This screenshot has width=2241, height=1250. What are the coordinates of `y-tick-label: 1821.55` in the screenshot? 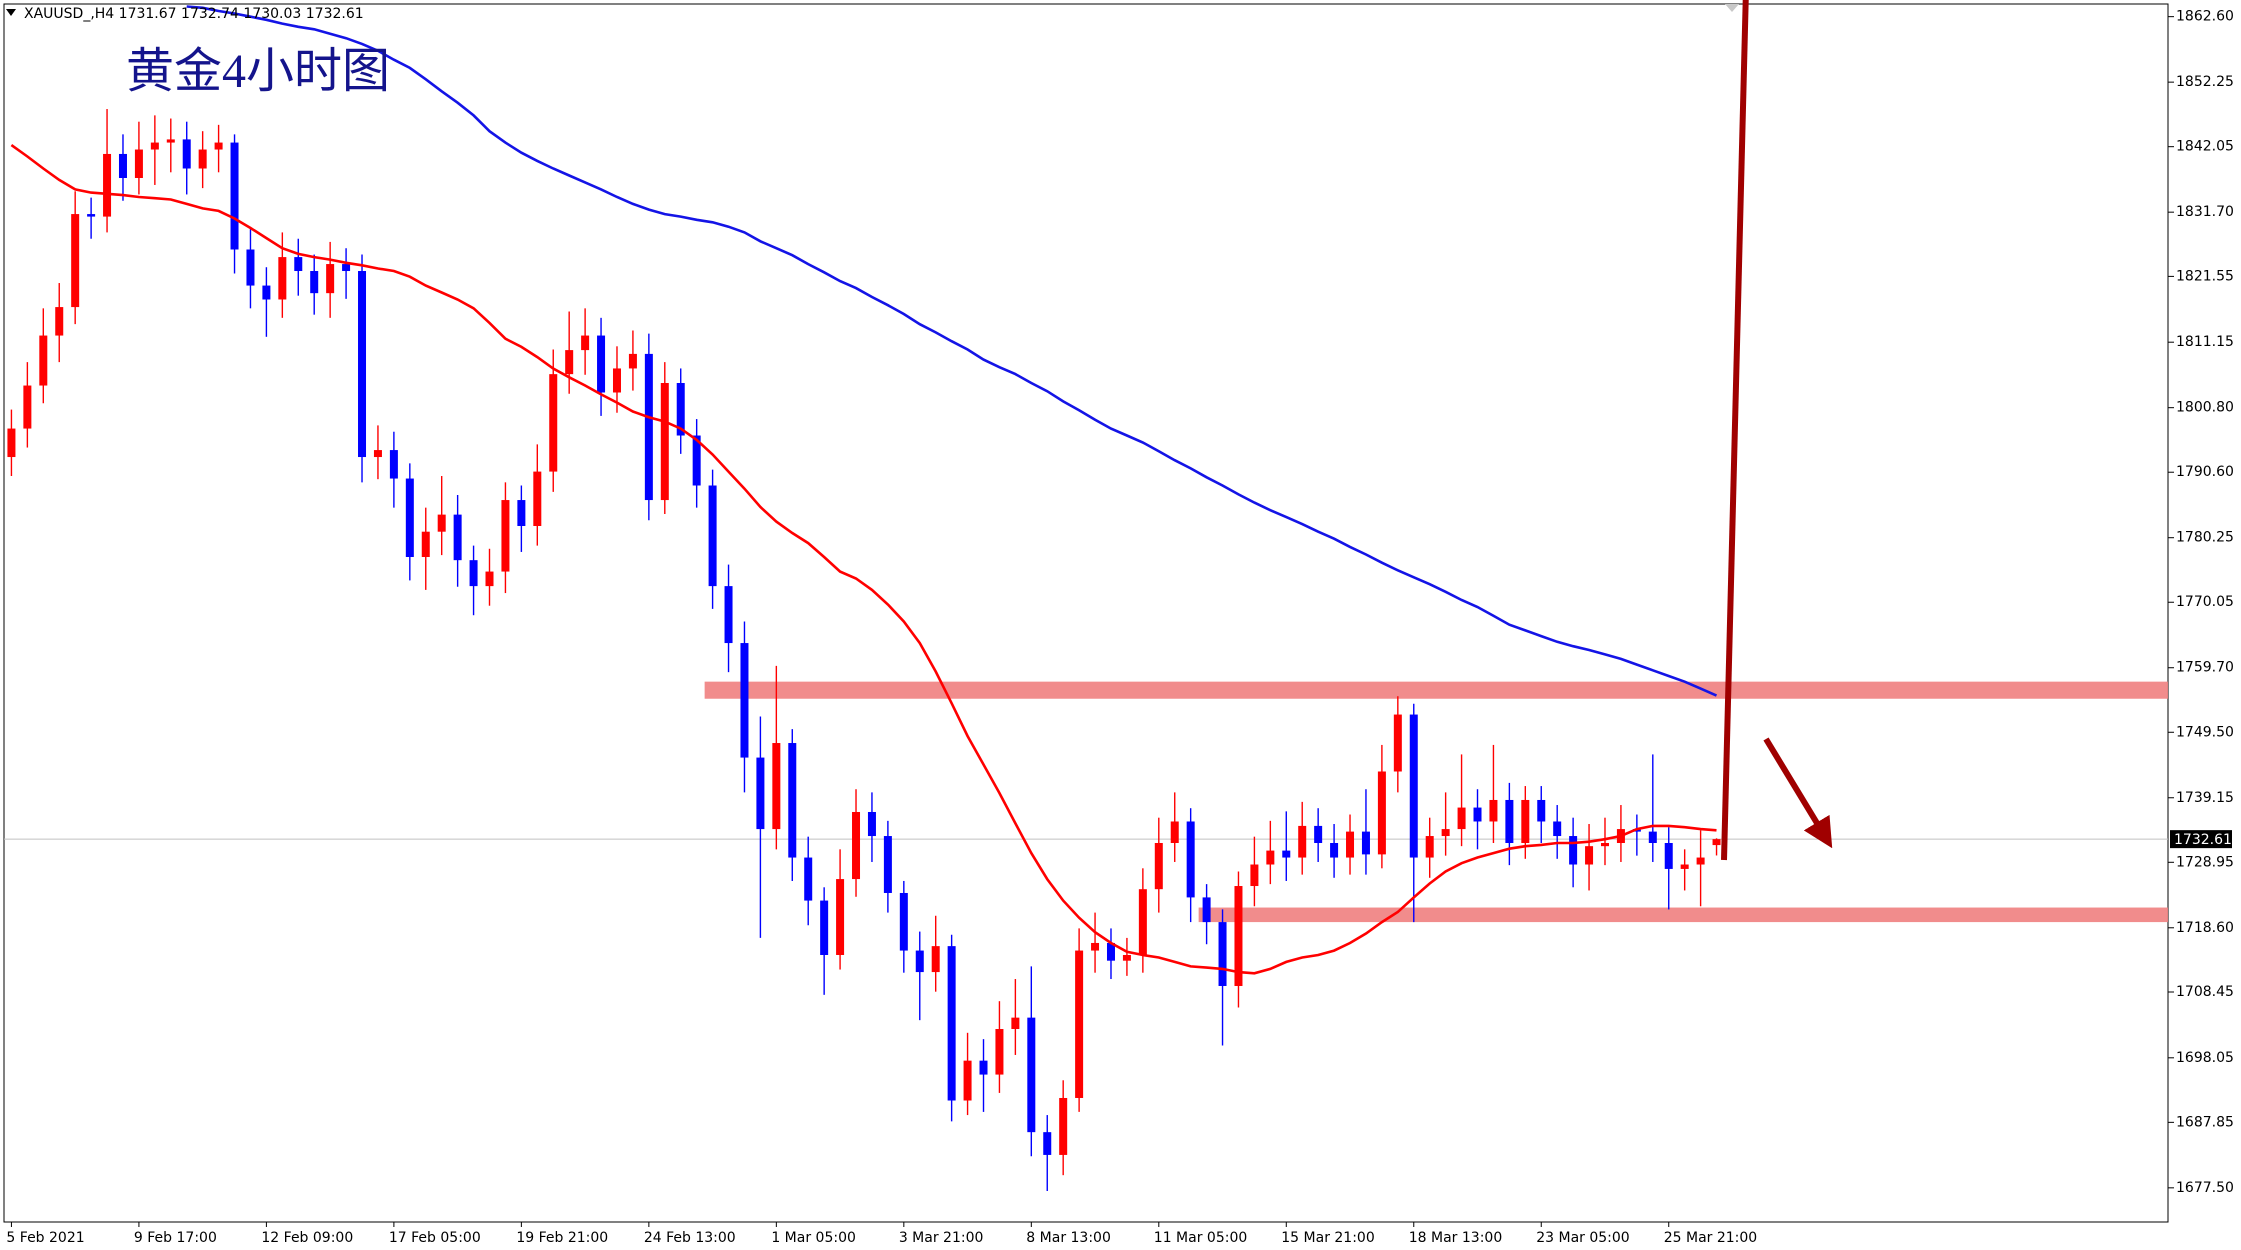 It's located at (2205, 276).